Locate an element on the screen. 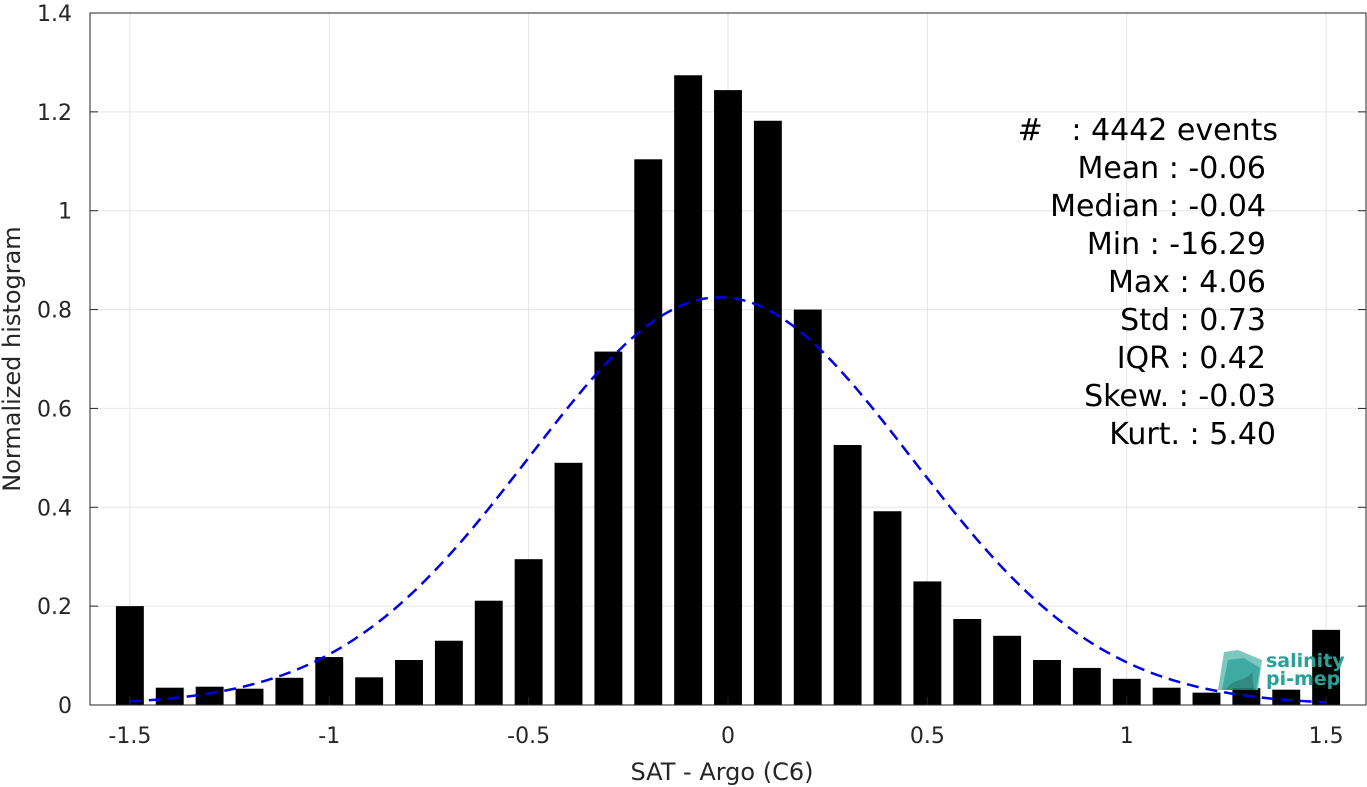 This screenshot has width=1367, height=787. stat-count: # : 4442 events is located at coordinates (1148, 130).